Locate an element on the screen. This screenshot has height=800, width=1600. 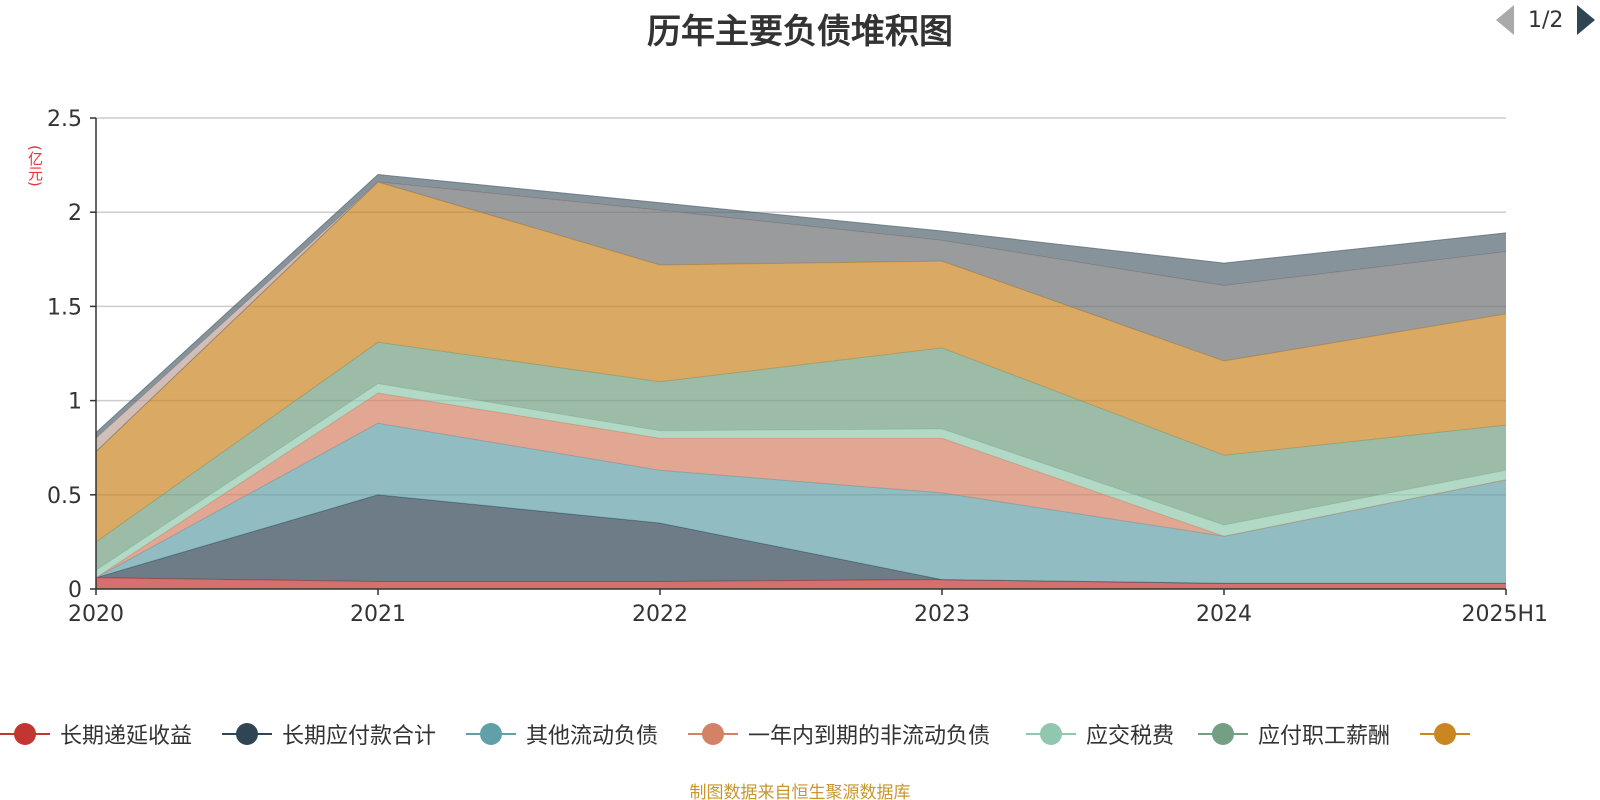
y-tick-label-5: 2.5 is located at coordinates (64, 119).